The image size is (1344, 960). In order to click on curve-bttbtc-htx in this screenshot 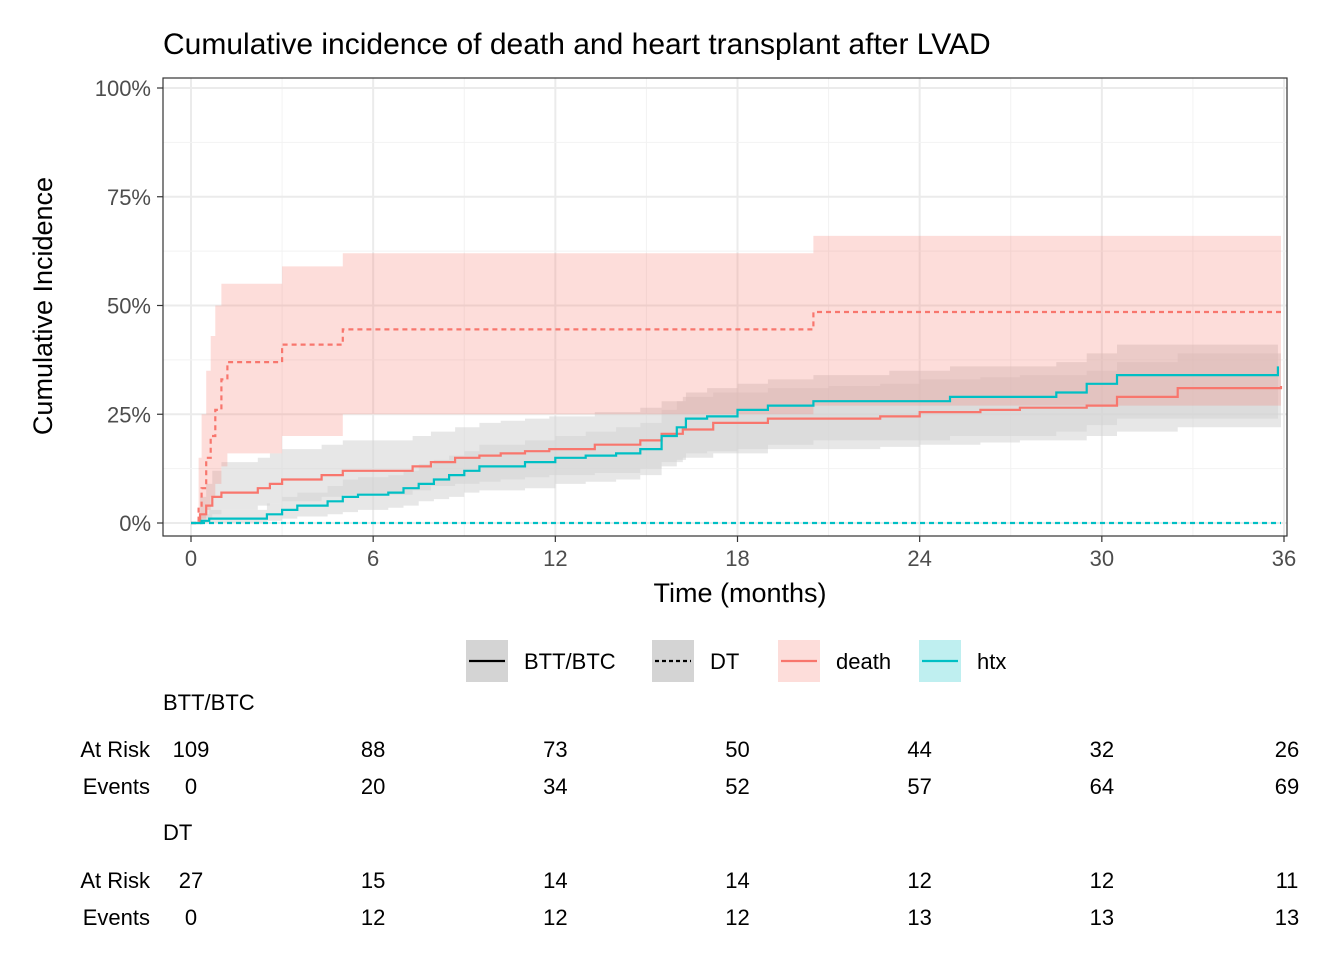, I will do `click(735, 445)`.